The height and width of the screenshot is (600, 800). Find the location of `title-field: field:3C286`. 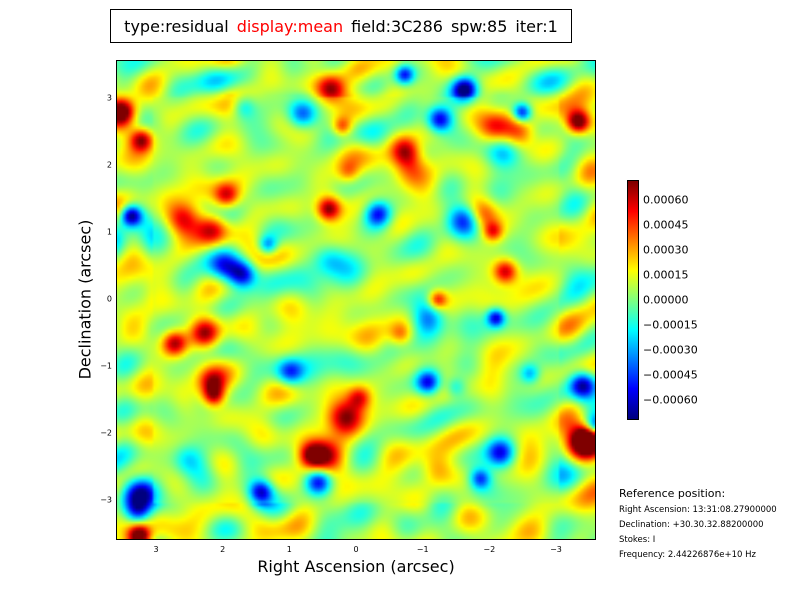

title-field: field:3C286 is located at coordinates (397, 26).